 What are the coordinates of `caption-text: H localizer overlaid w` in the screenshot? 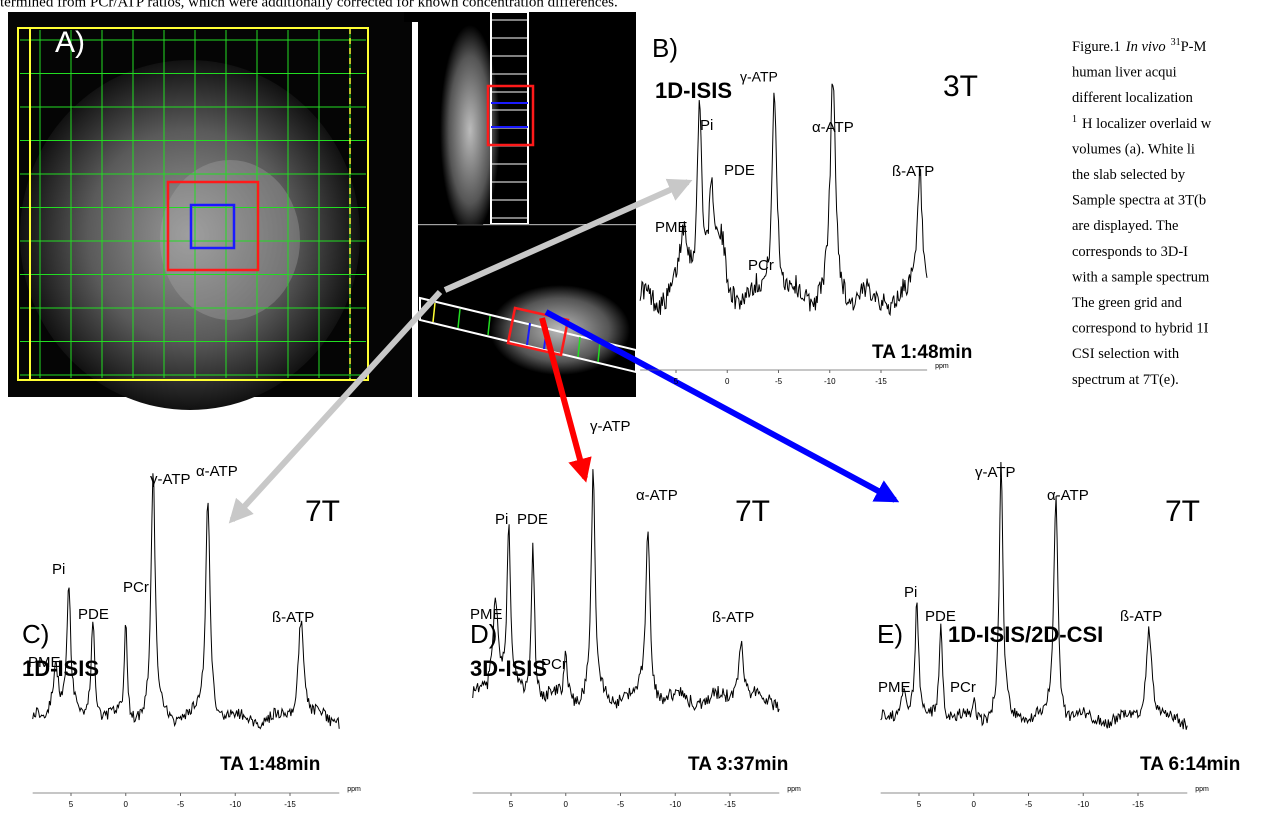 It's located at (1147, 124).